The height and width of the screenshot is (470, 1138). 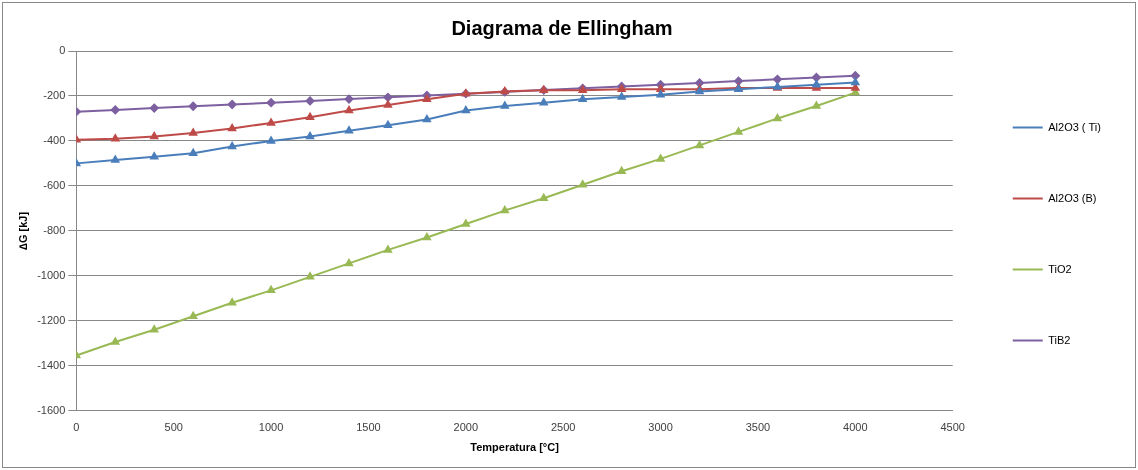 I want to click on y-tick-label: -1200, so click(x=51, y=319).